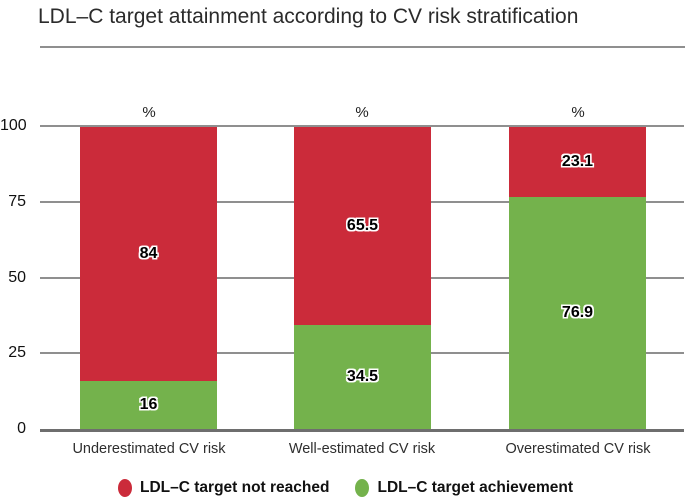 This screenshot has width=685, height=501. I want to click on bar-segment-achievement: 16, so click(148, 405).